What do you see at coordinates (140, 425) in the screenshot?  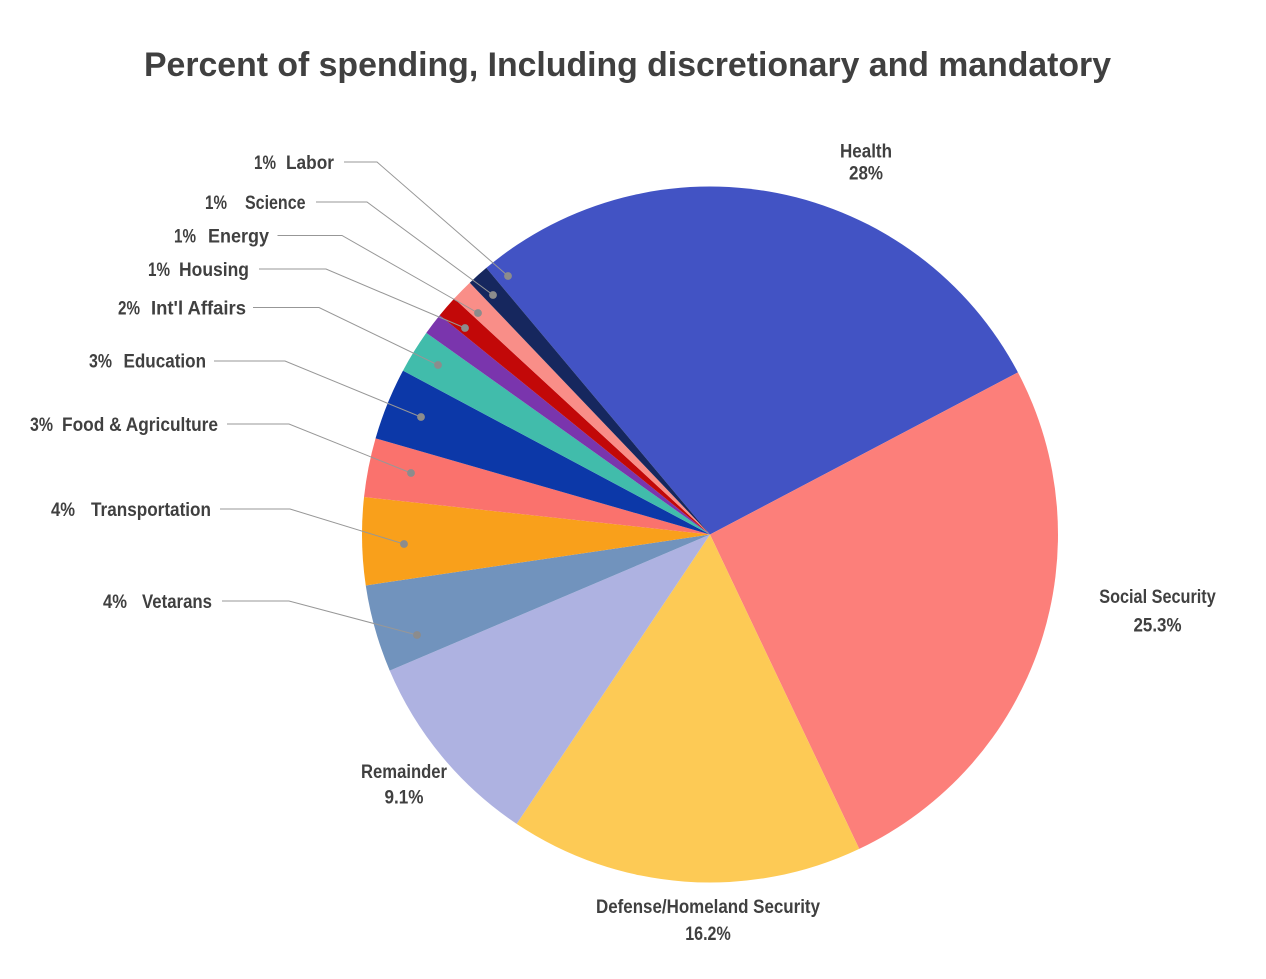 I see `svg-text: Food & Agriculture` at bounding box center [140, 425].